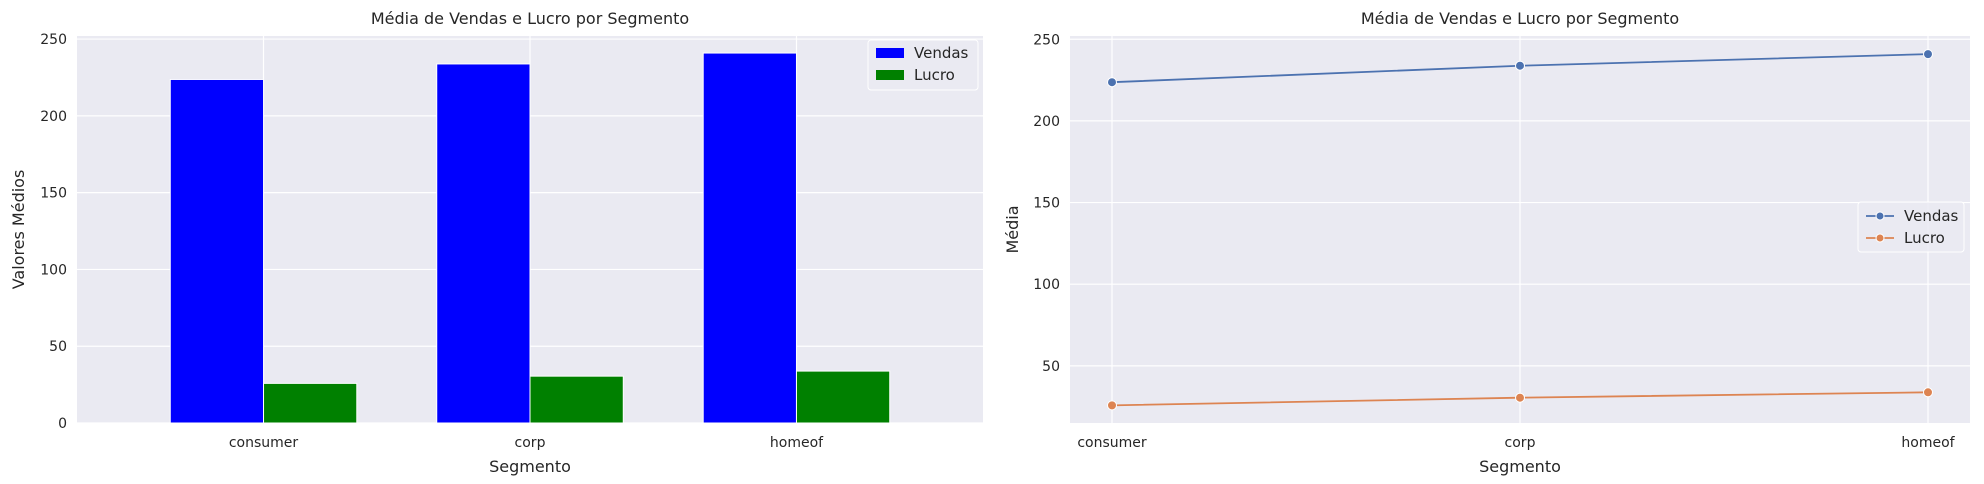 This screenshot has height=484, width=1984. I want to click on legend-box, so click(1911, 227).